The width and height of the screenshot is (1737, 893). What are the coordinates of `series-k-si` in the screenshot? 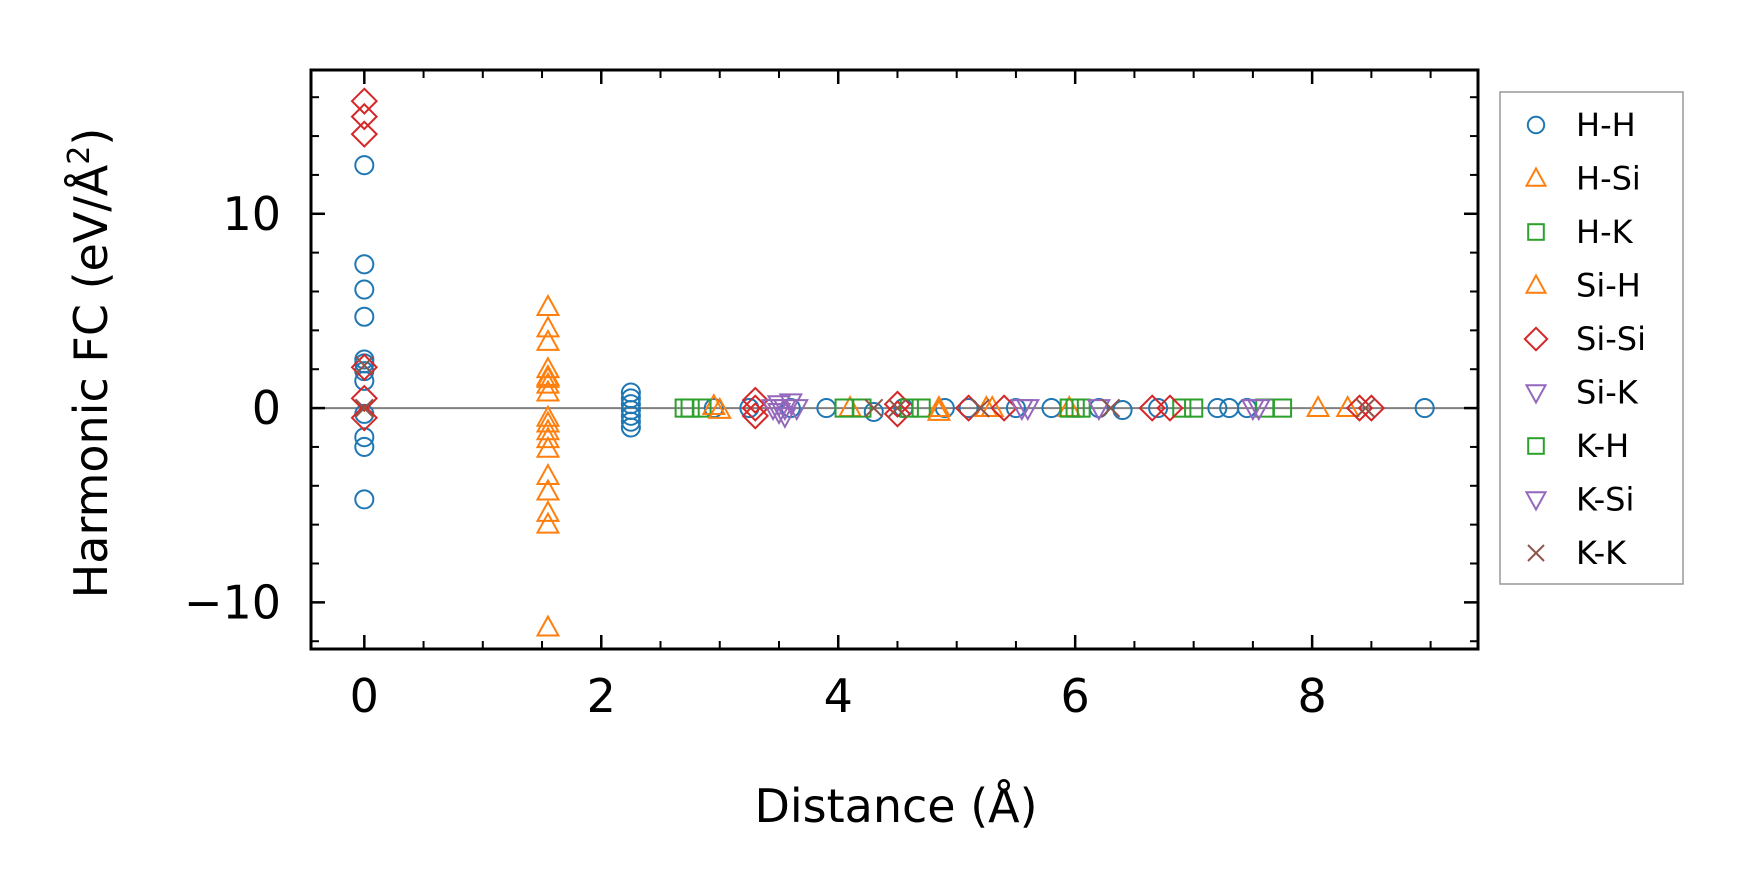 It's located at (1015, 414).